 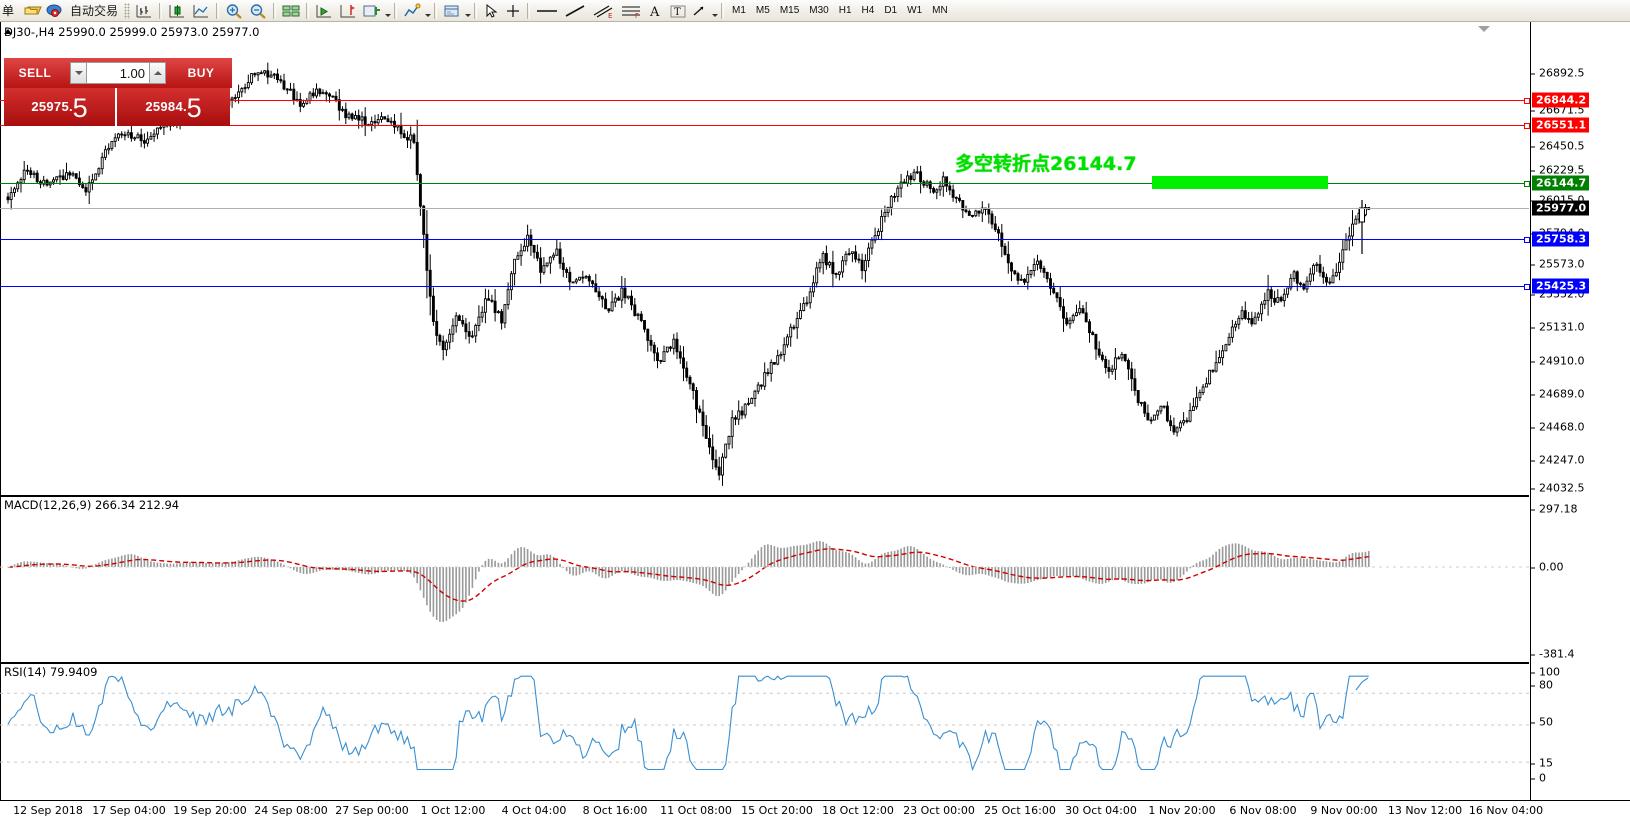 I want to click on zoom-in-icon, so click(x=234, y=11).